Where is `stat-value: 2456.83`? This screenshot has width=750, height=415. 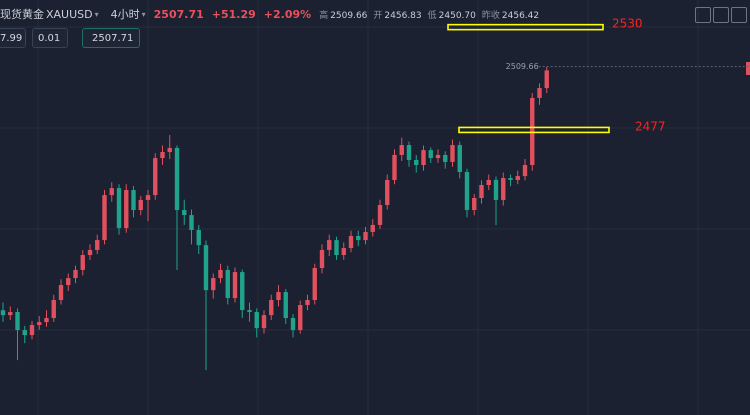 stat-value: 2456.83 is located at coordinates (403, 15).